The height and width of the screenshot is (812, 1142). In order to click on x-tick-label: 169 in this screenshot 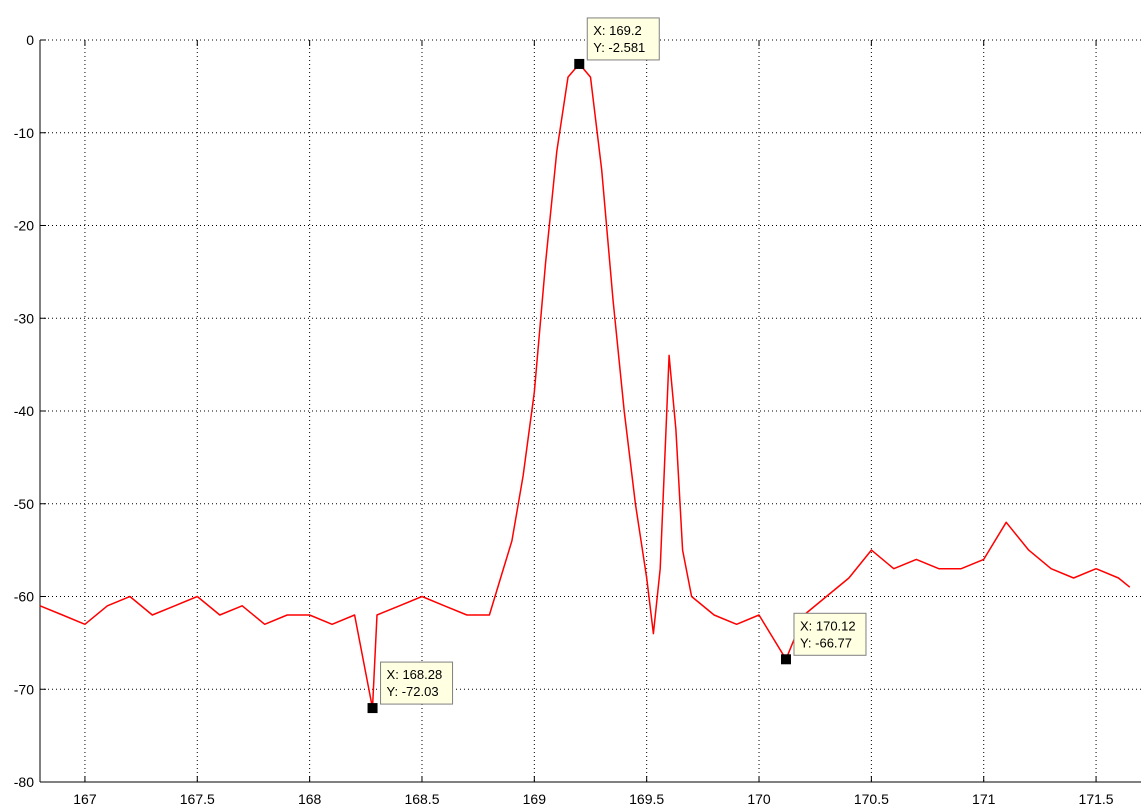, I will do `click(535, 799)`.